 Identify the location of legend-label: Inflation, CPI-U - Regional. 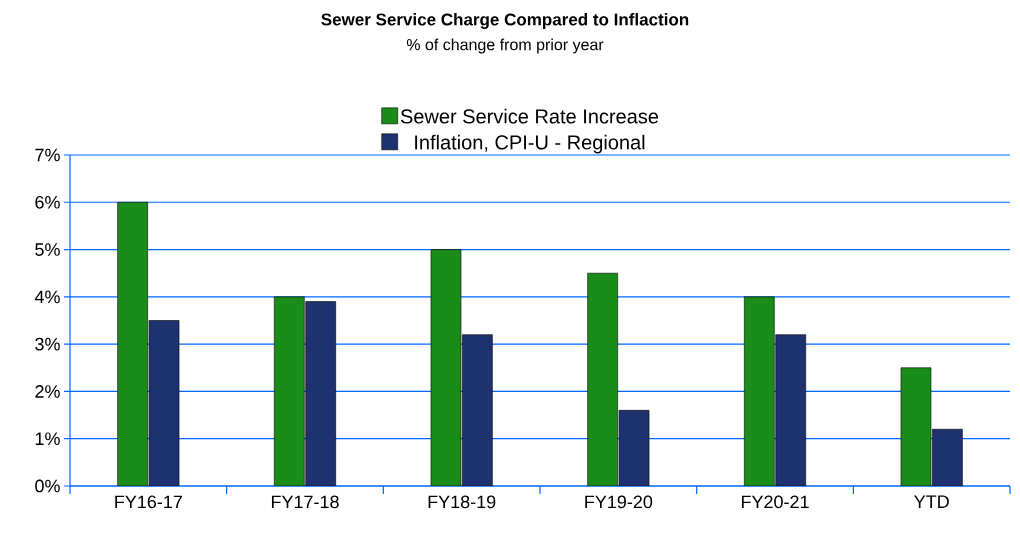
(530, 144).